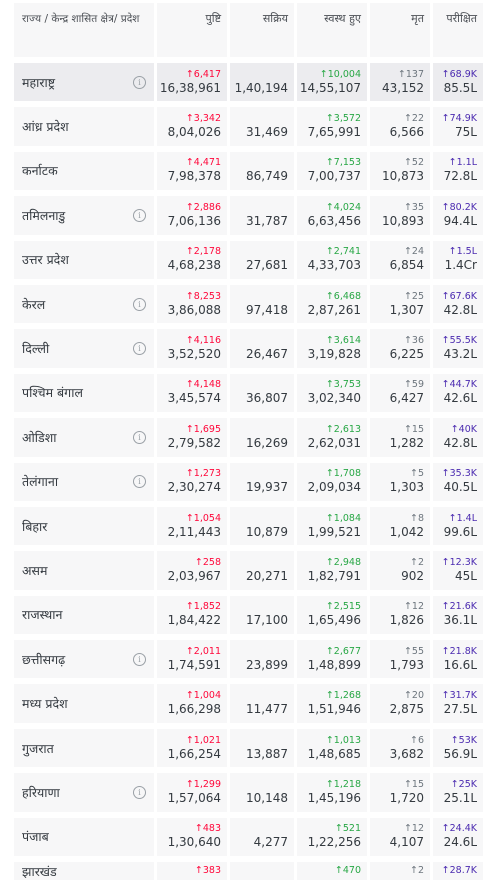  I want to click on state-cell: असम, so click(84, 570).